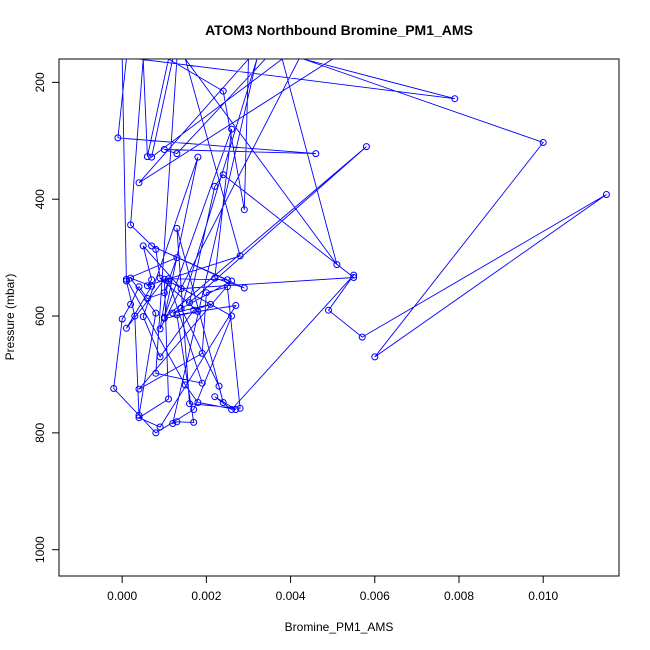  I want to click on y-tick-label: 800, so click(40, 433).